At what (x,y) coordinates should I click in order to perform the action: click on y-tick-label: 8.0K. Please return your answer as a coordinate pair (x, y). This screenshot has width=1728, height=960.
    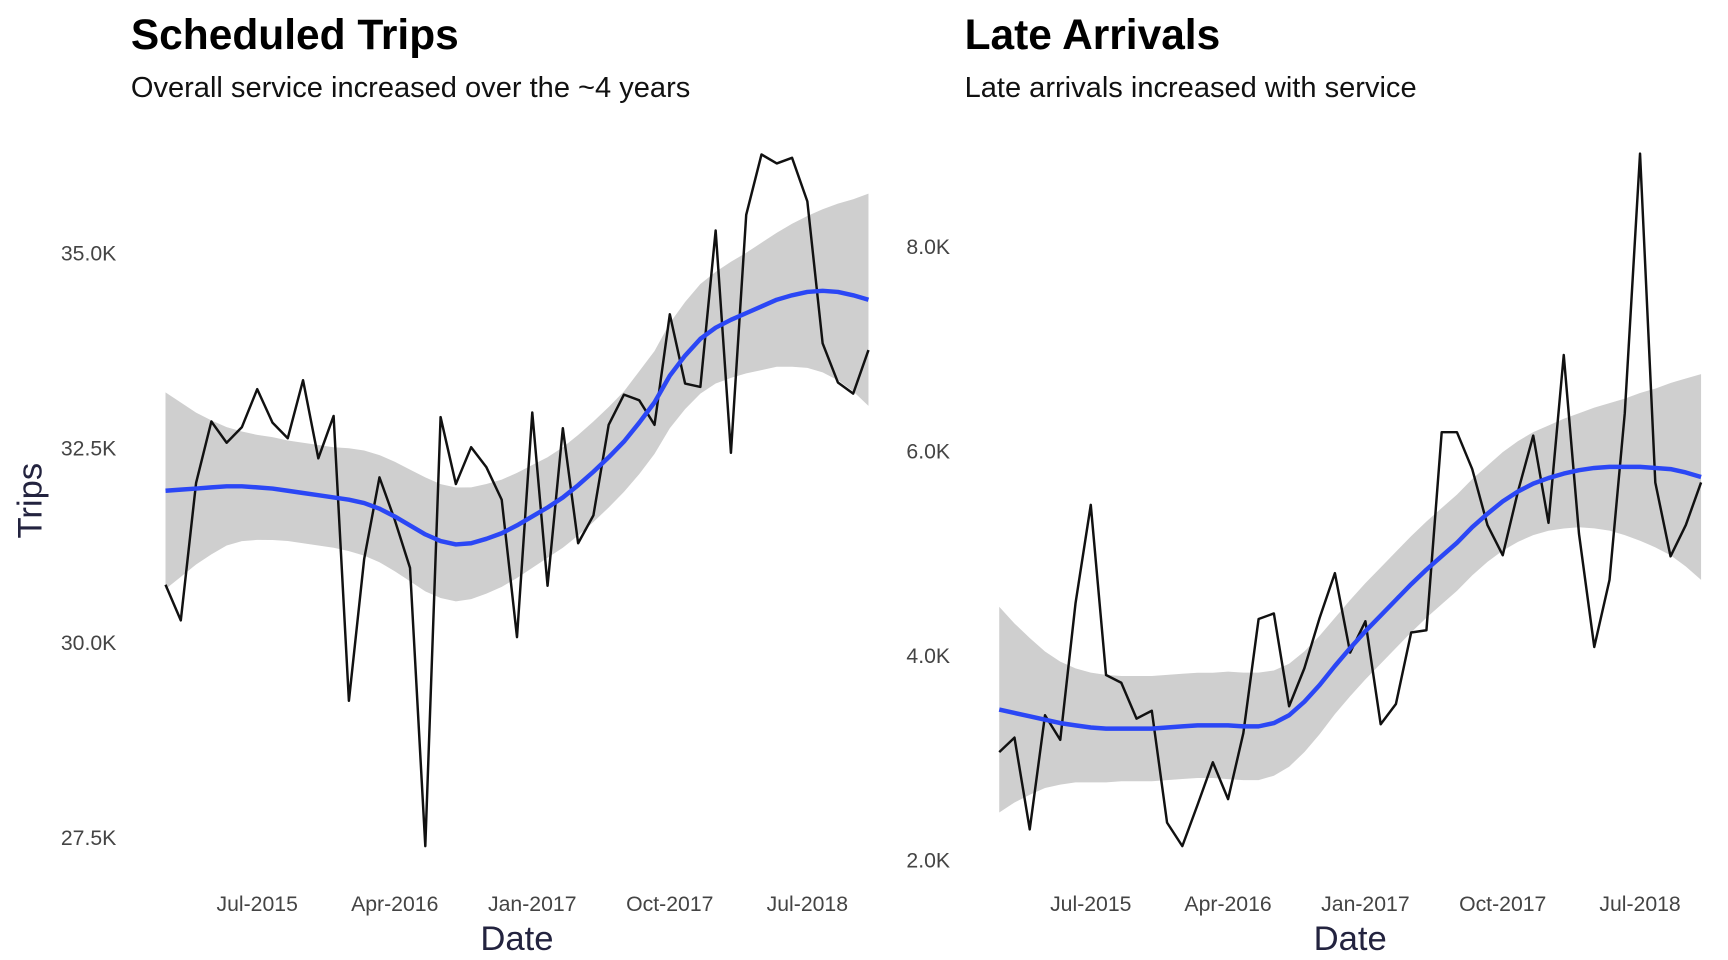
    Looking at the image, I should click on (928, 247).